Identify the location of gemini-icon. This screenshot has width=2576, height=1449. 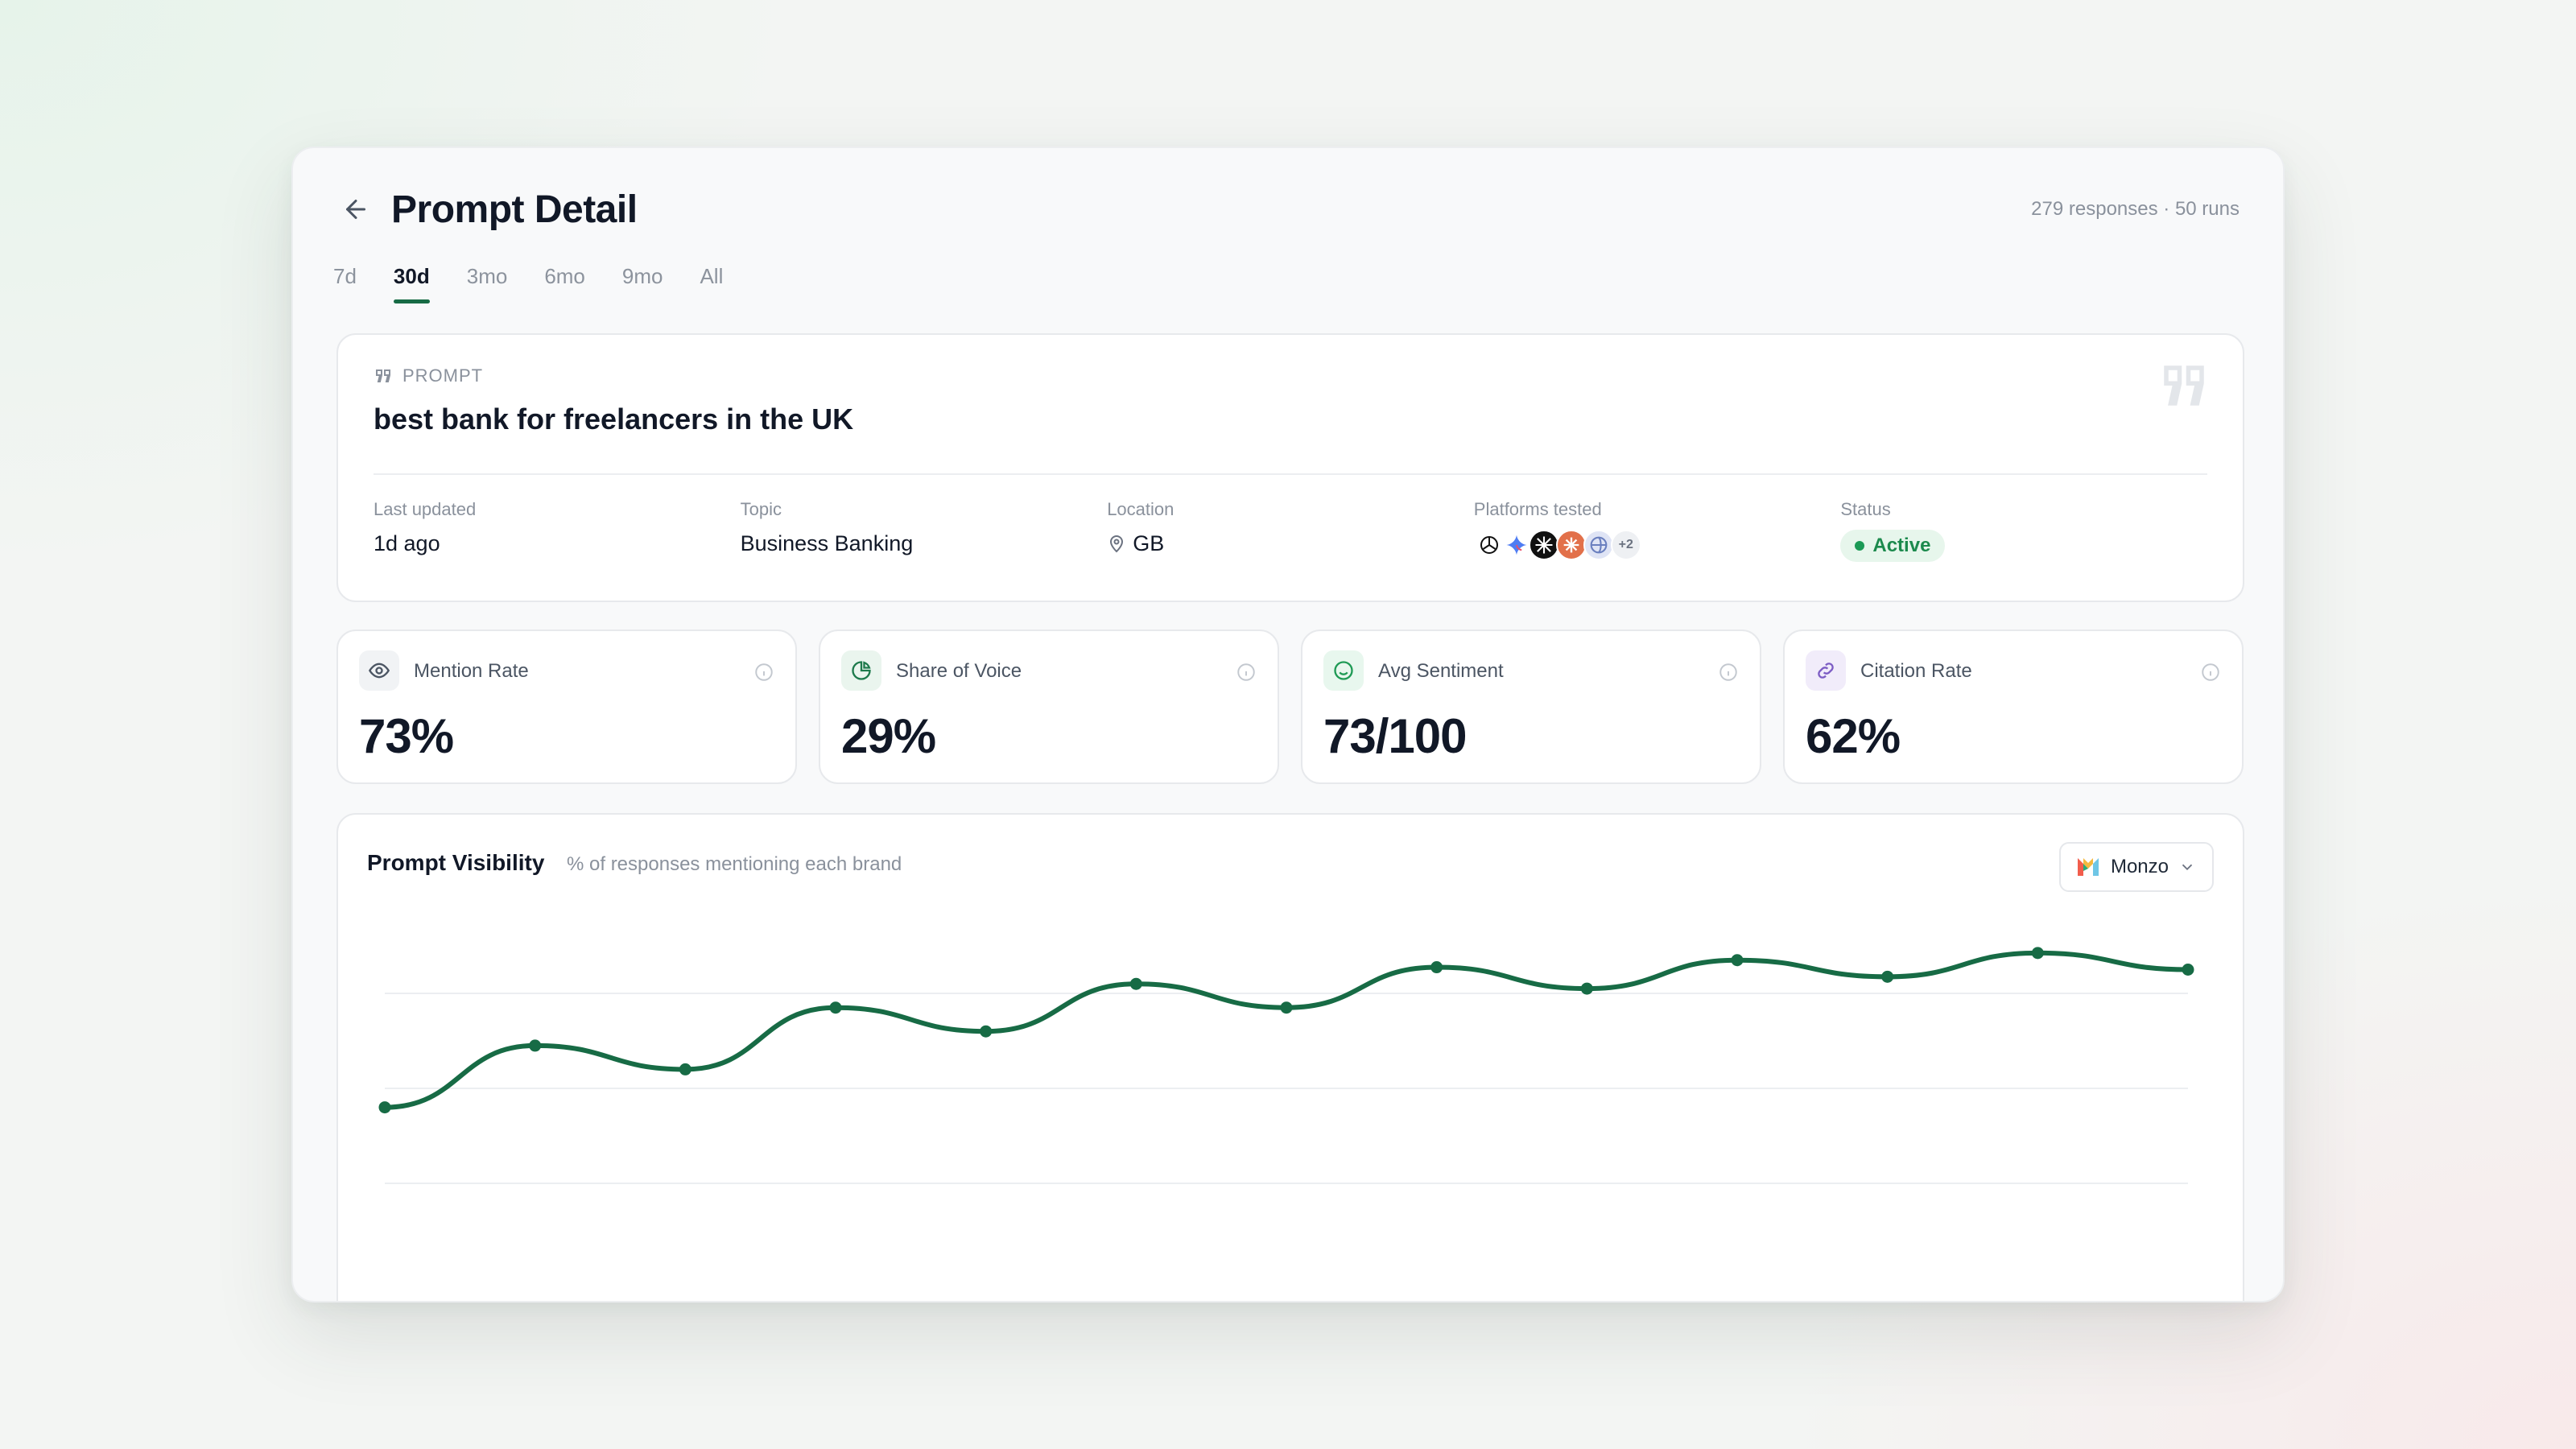
(1516, 545).